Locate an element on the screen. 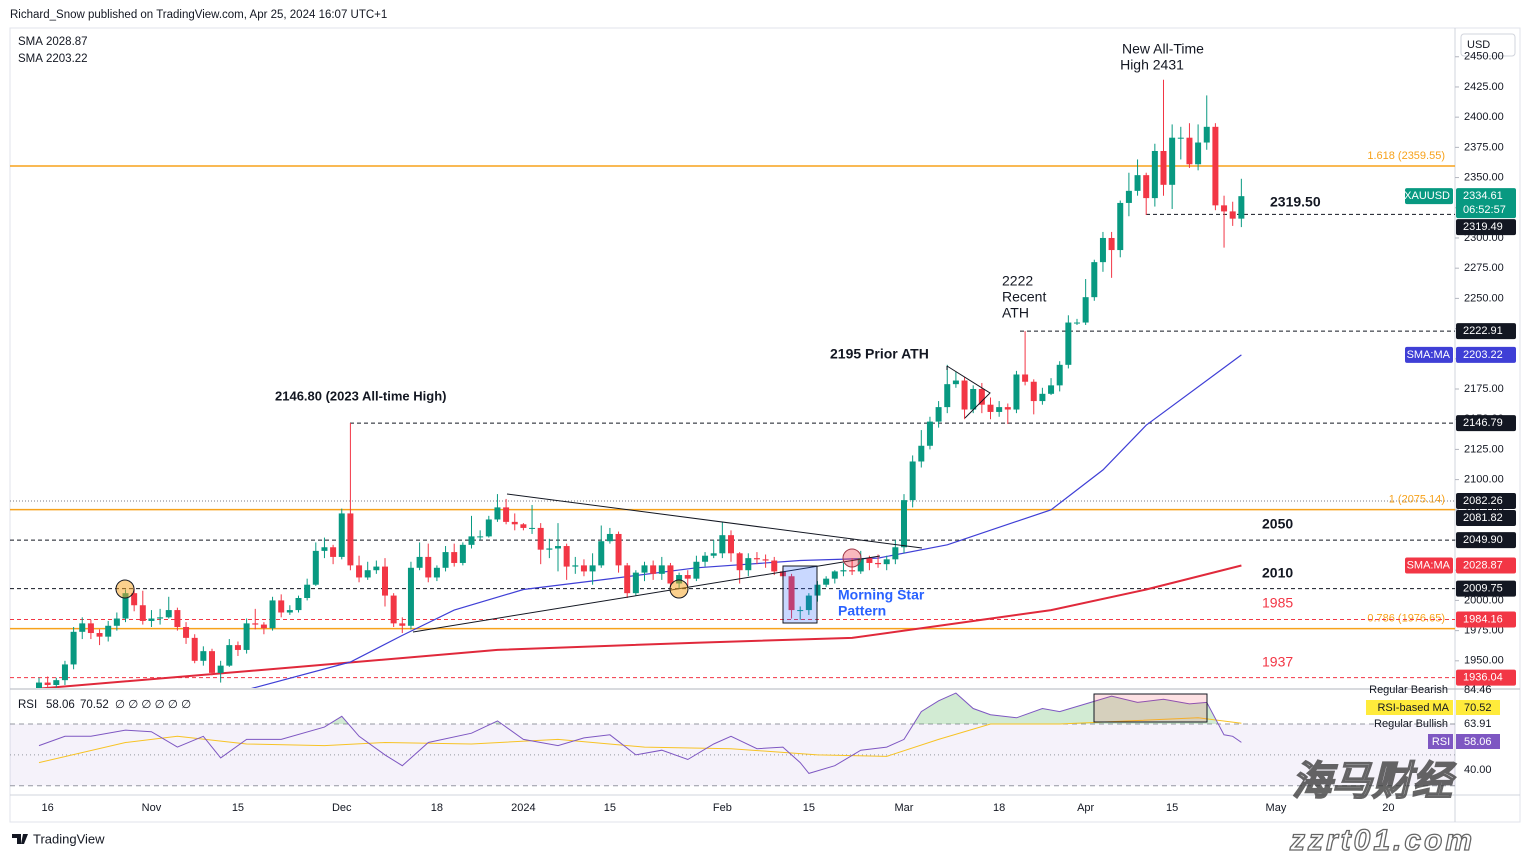 The width and height of the screenshot is (1529, 857). rsi-ma-value: 70.52 is located at coordinates (1478, 708).